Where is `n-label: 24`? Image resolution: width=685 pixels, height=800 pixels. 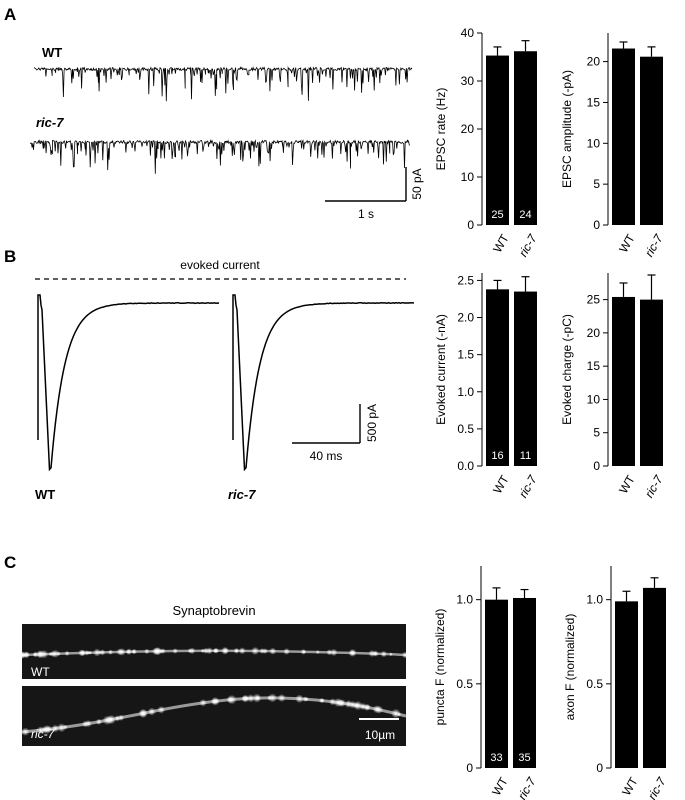
n-label: 24 is located at coordinates (525, 215).